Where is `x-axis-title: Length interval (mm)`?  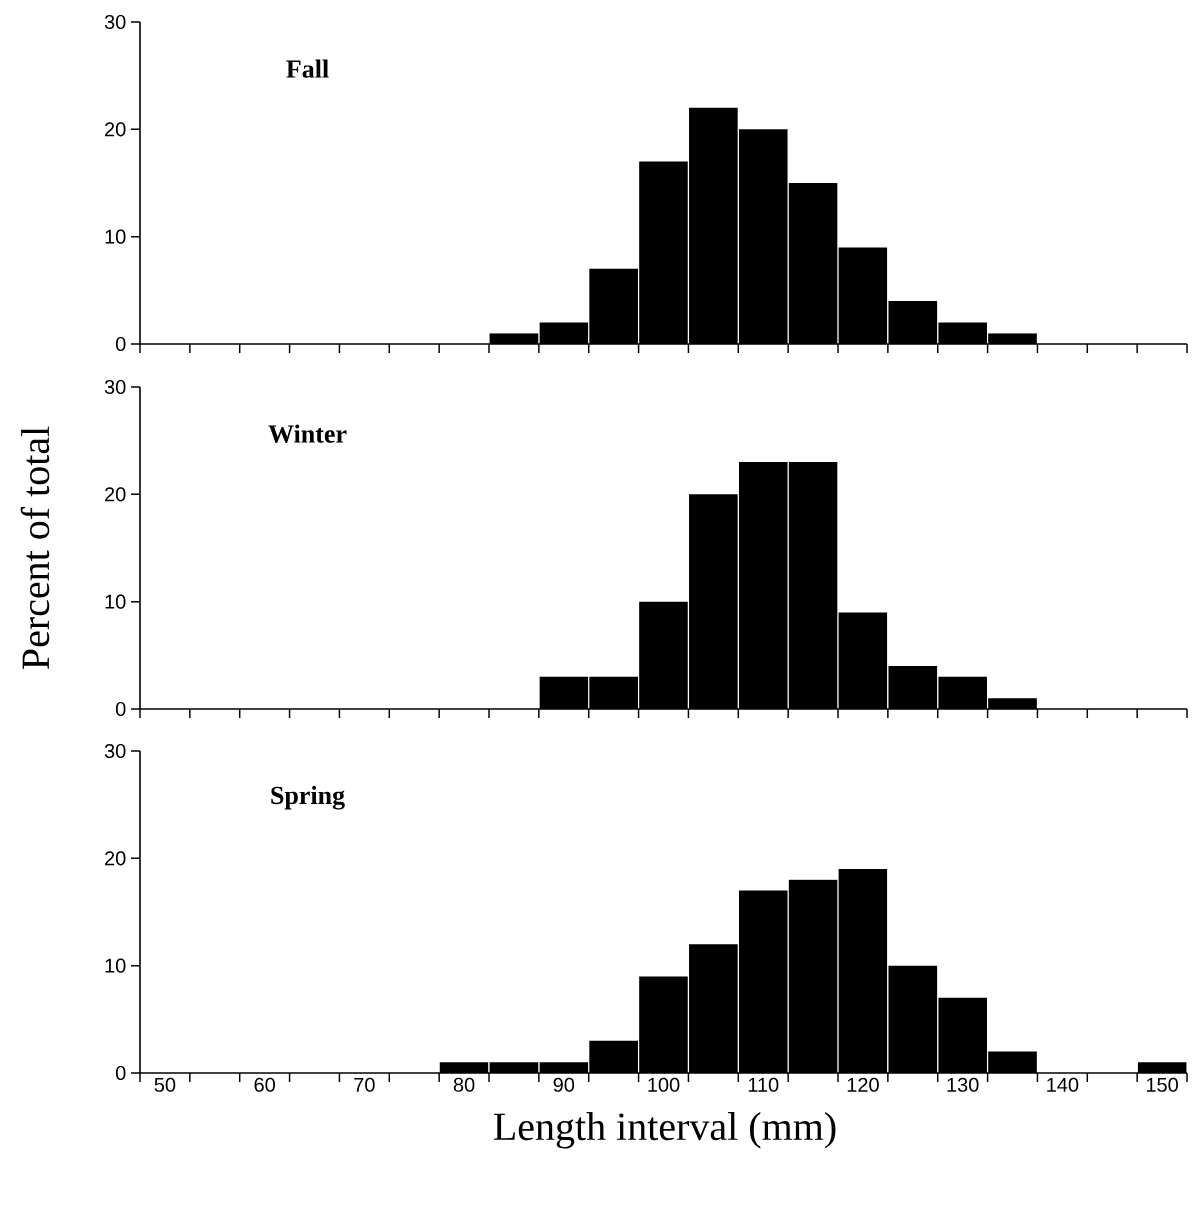
x-axis-title: Length interval (mm) is located at coordinates (664, 1130).